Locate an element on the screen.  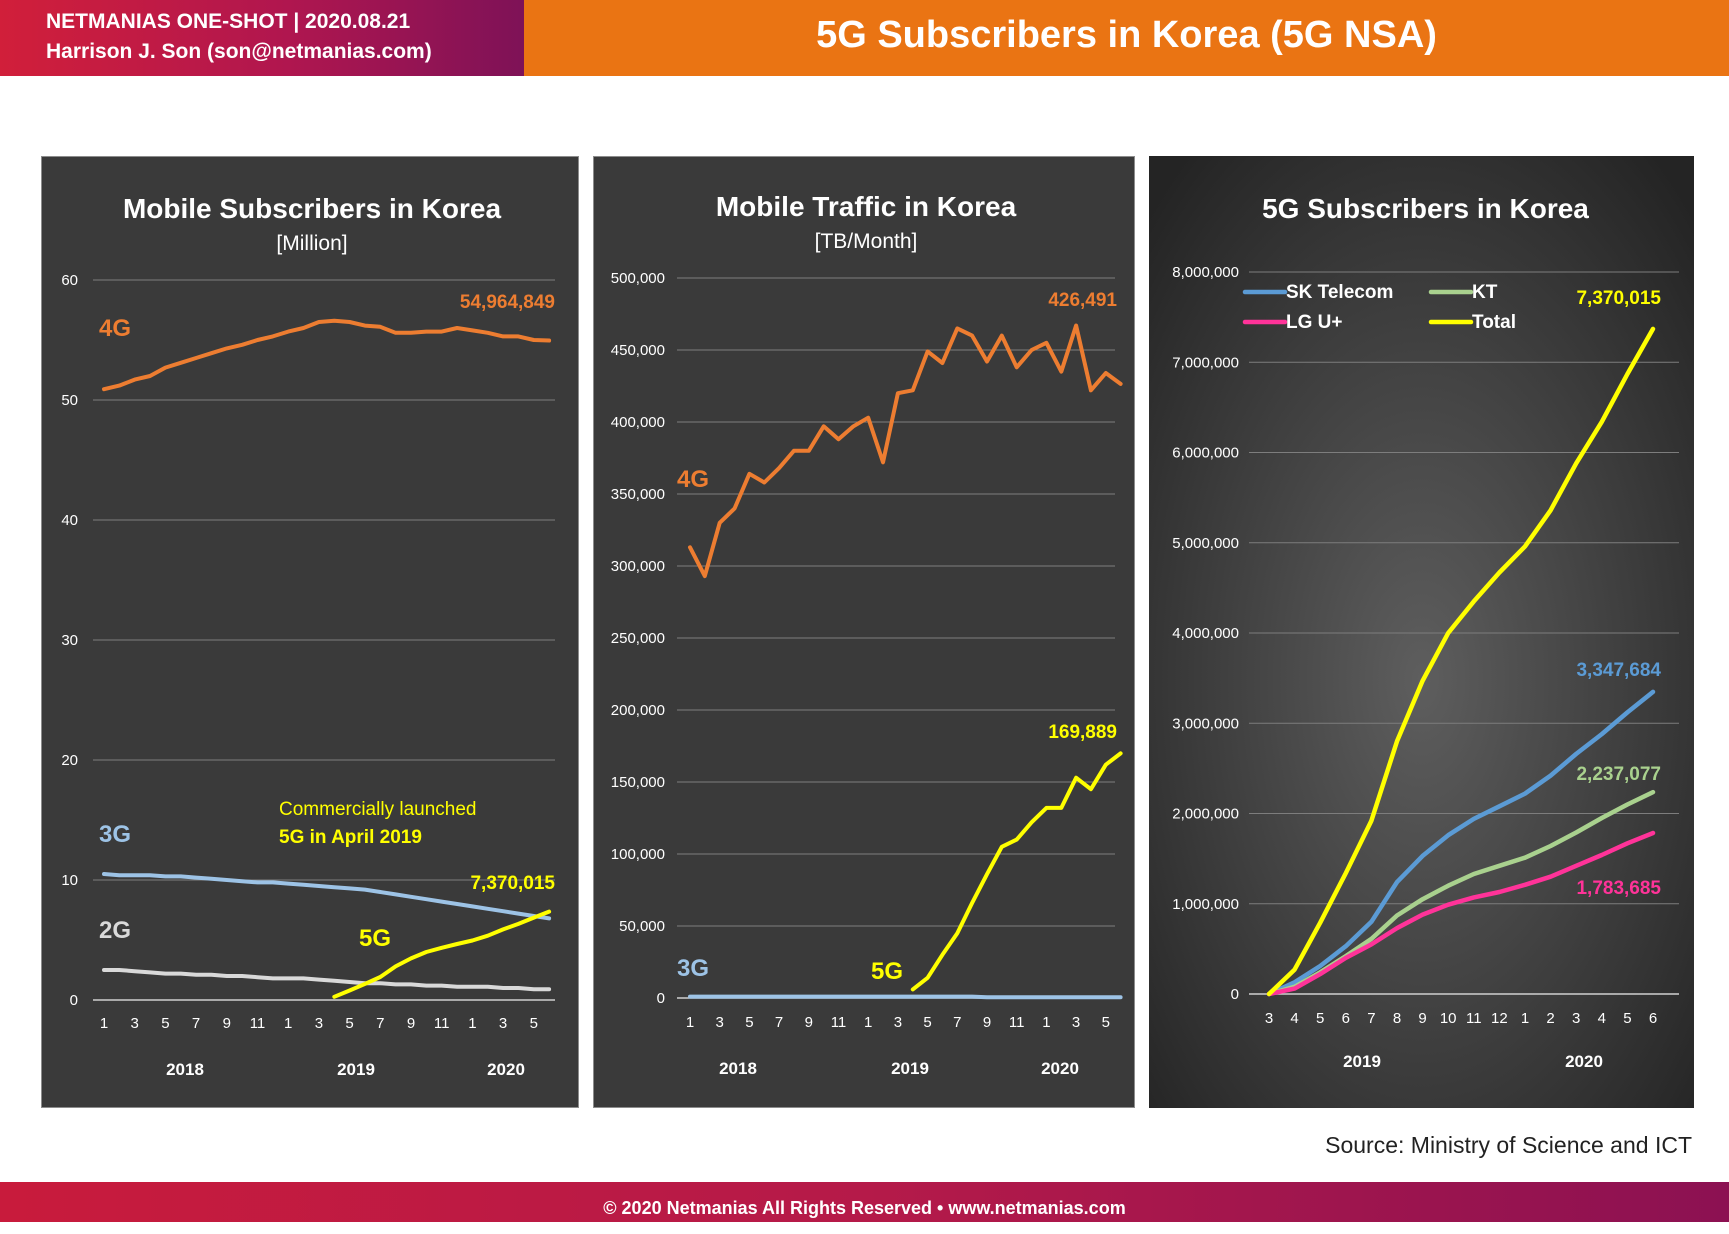
y-tick-label: 5,000,000 is located at coordinates (1205, 543).